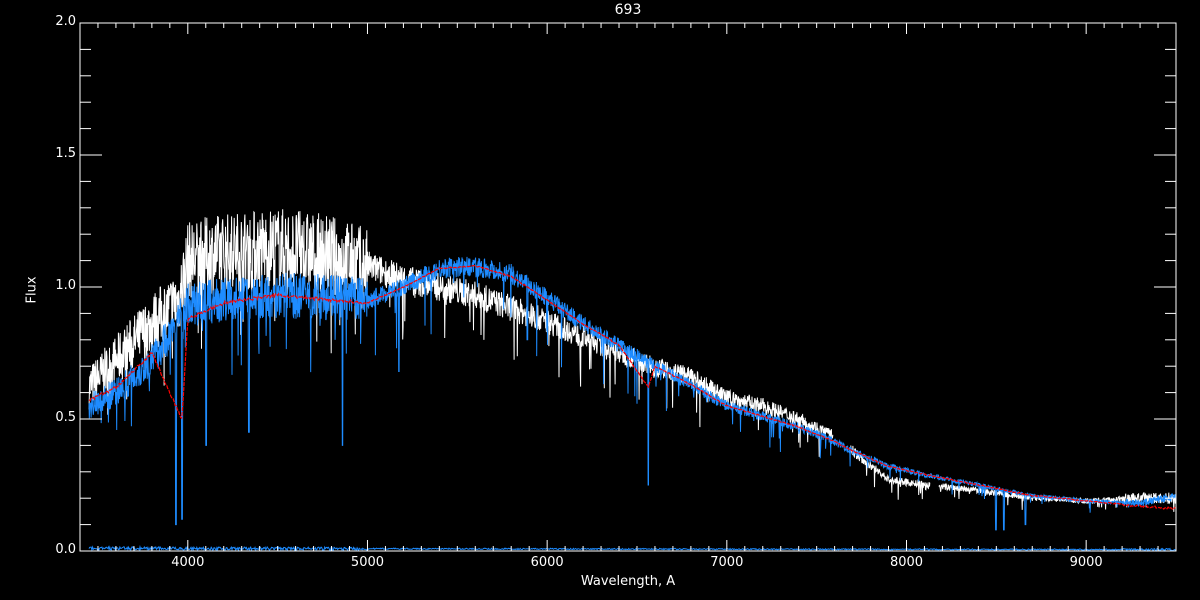 This screenshot has height=600, width=1200. I want to click on x-tick-label: 6000, so click(547, 562).